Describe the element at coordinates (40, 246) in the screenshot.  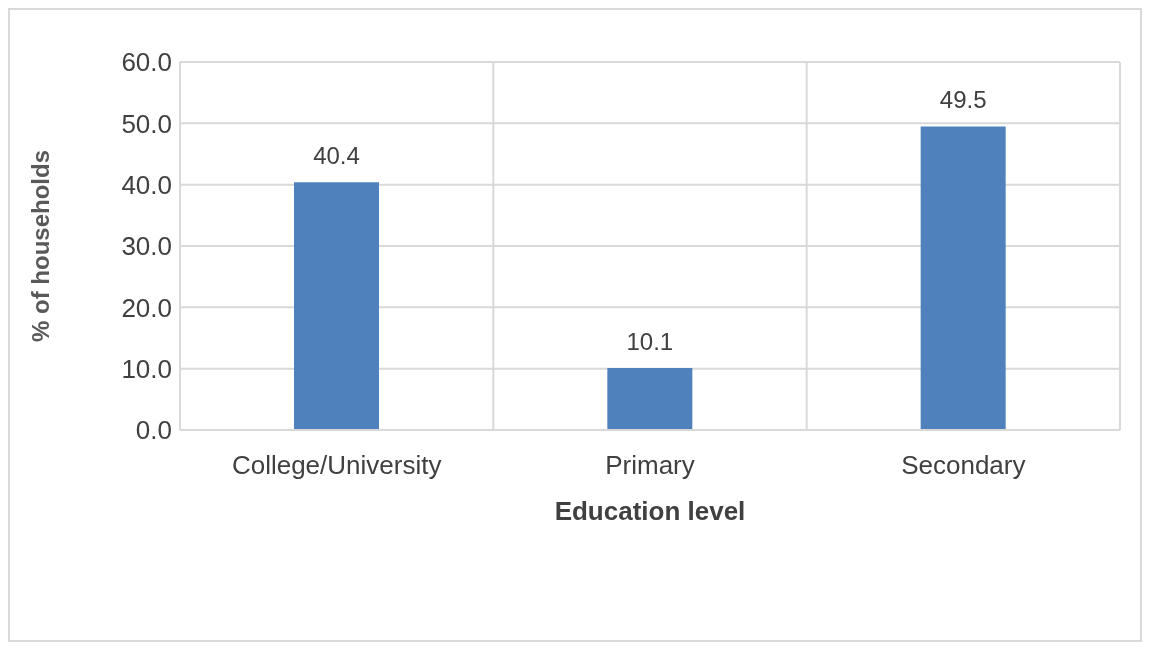
I see `y-axis-title: % of households` at that location.